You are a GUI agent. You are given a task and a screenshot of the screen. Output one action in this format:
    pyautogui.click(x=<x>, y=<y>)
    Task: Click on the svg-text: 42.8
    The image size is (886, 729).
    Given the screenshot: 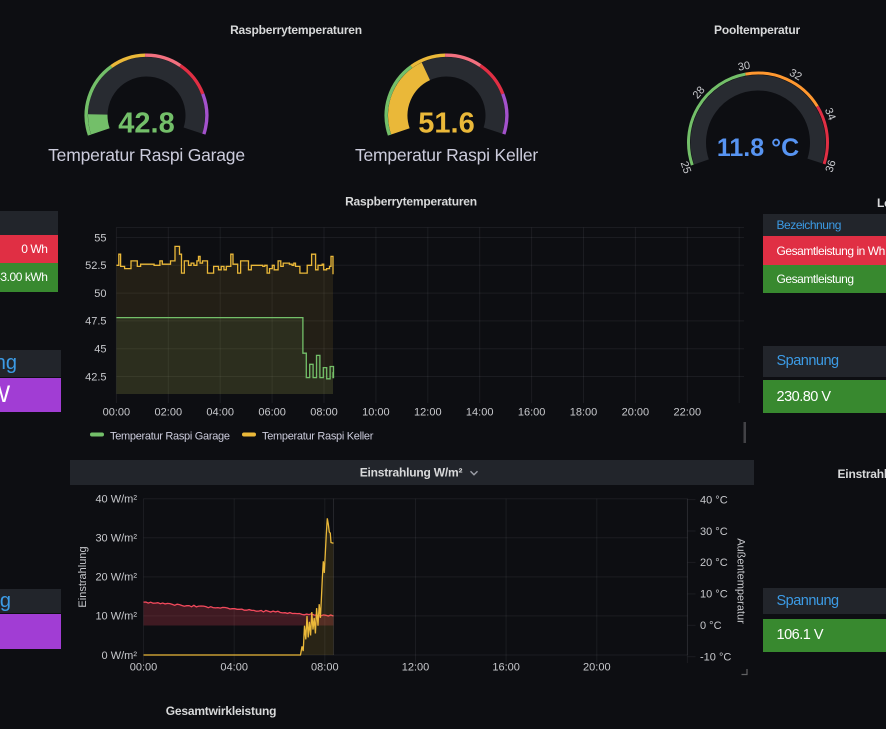 What is the action you would take?
    pyautogui.click(x=146, y=124)
    